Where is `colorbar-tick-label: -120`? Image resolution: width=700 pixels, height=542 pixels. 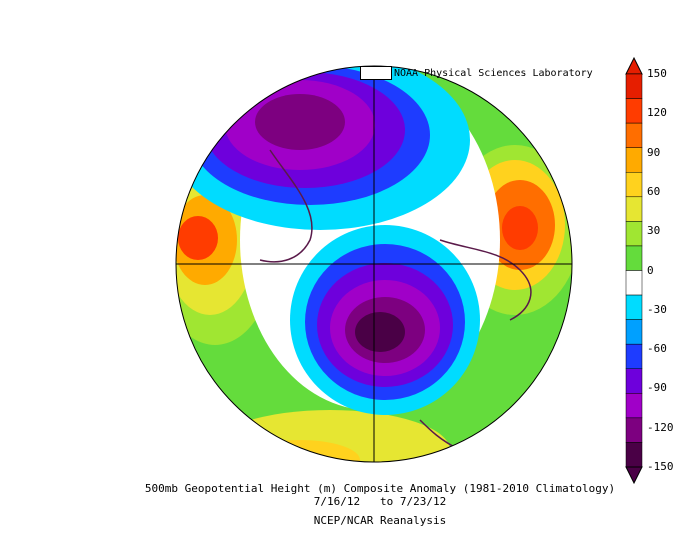
colorbar-tick-label: -120 is located at coordinates (660, 427).